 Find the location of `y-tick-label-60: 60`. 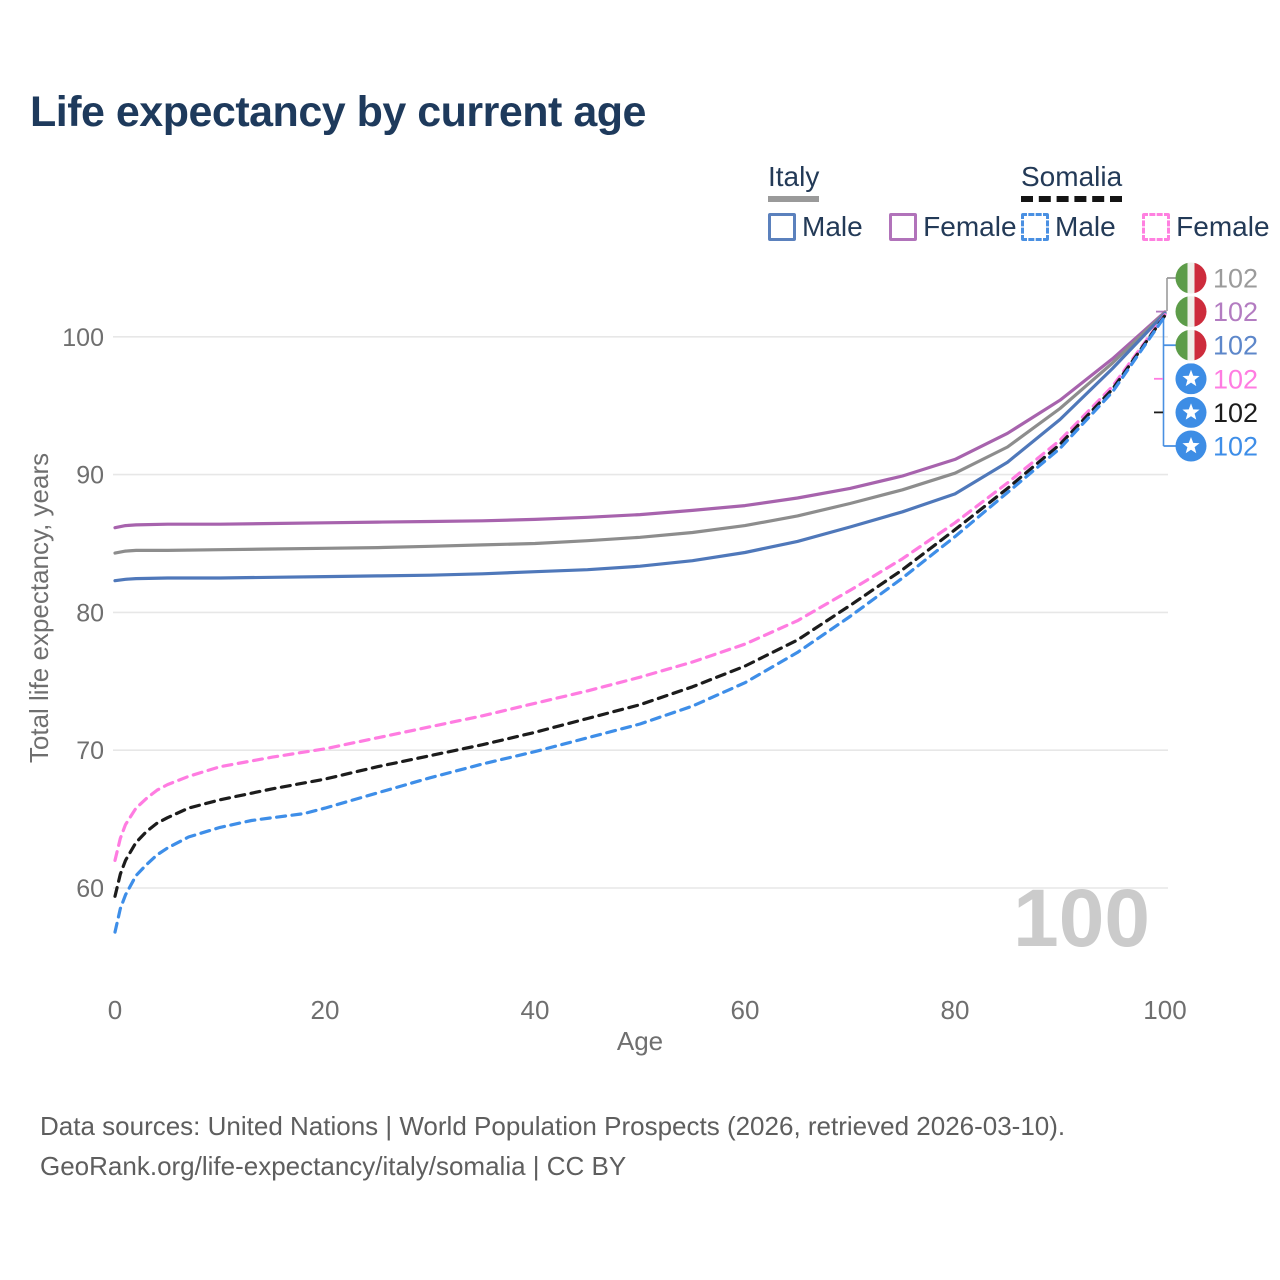

y-tick-label-60: 60 is located at coordinates (90, 889).